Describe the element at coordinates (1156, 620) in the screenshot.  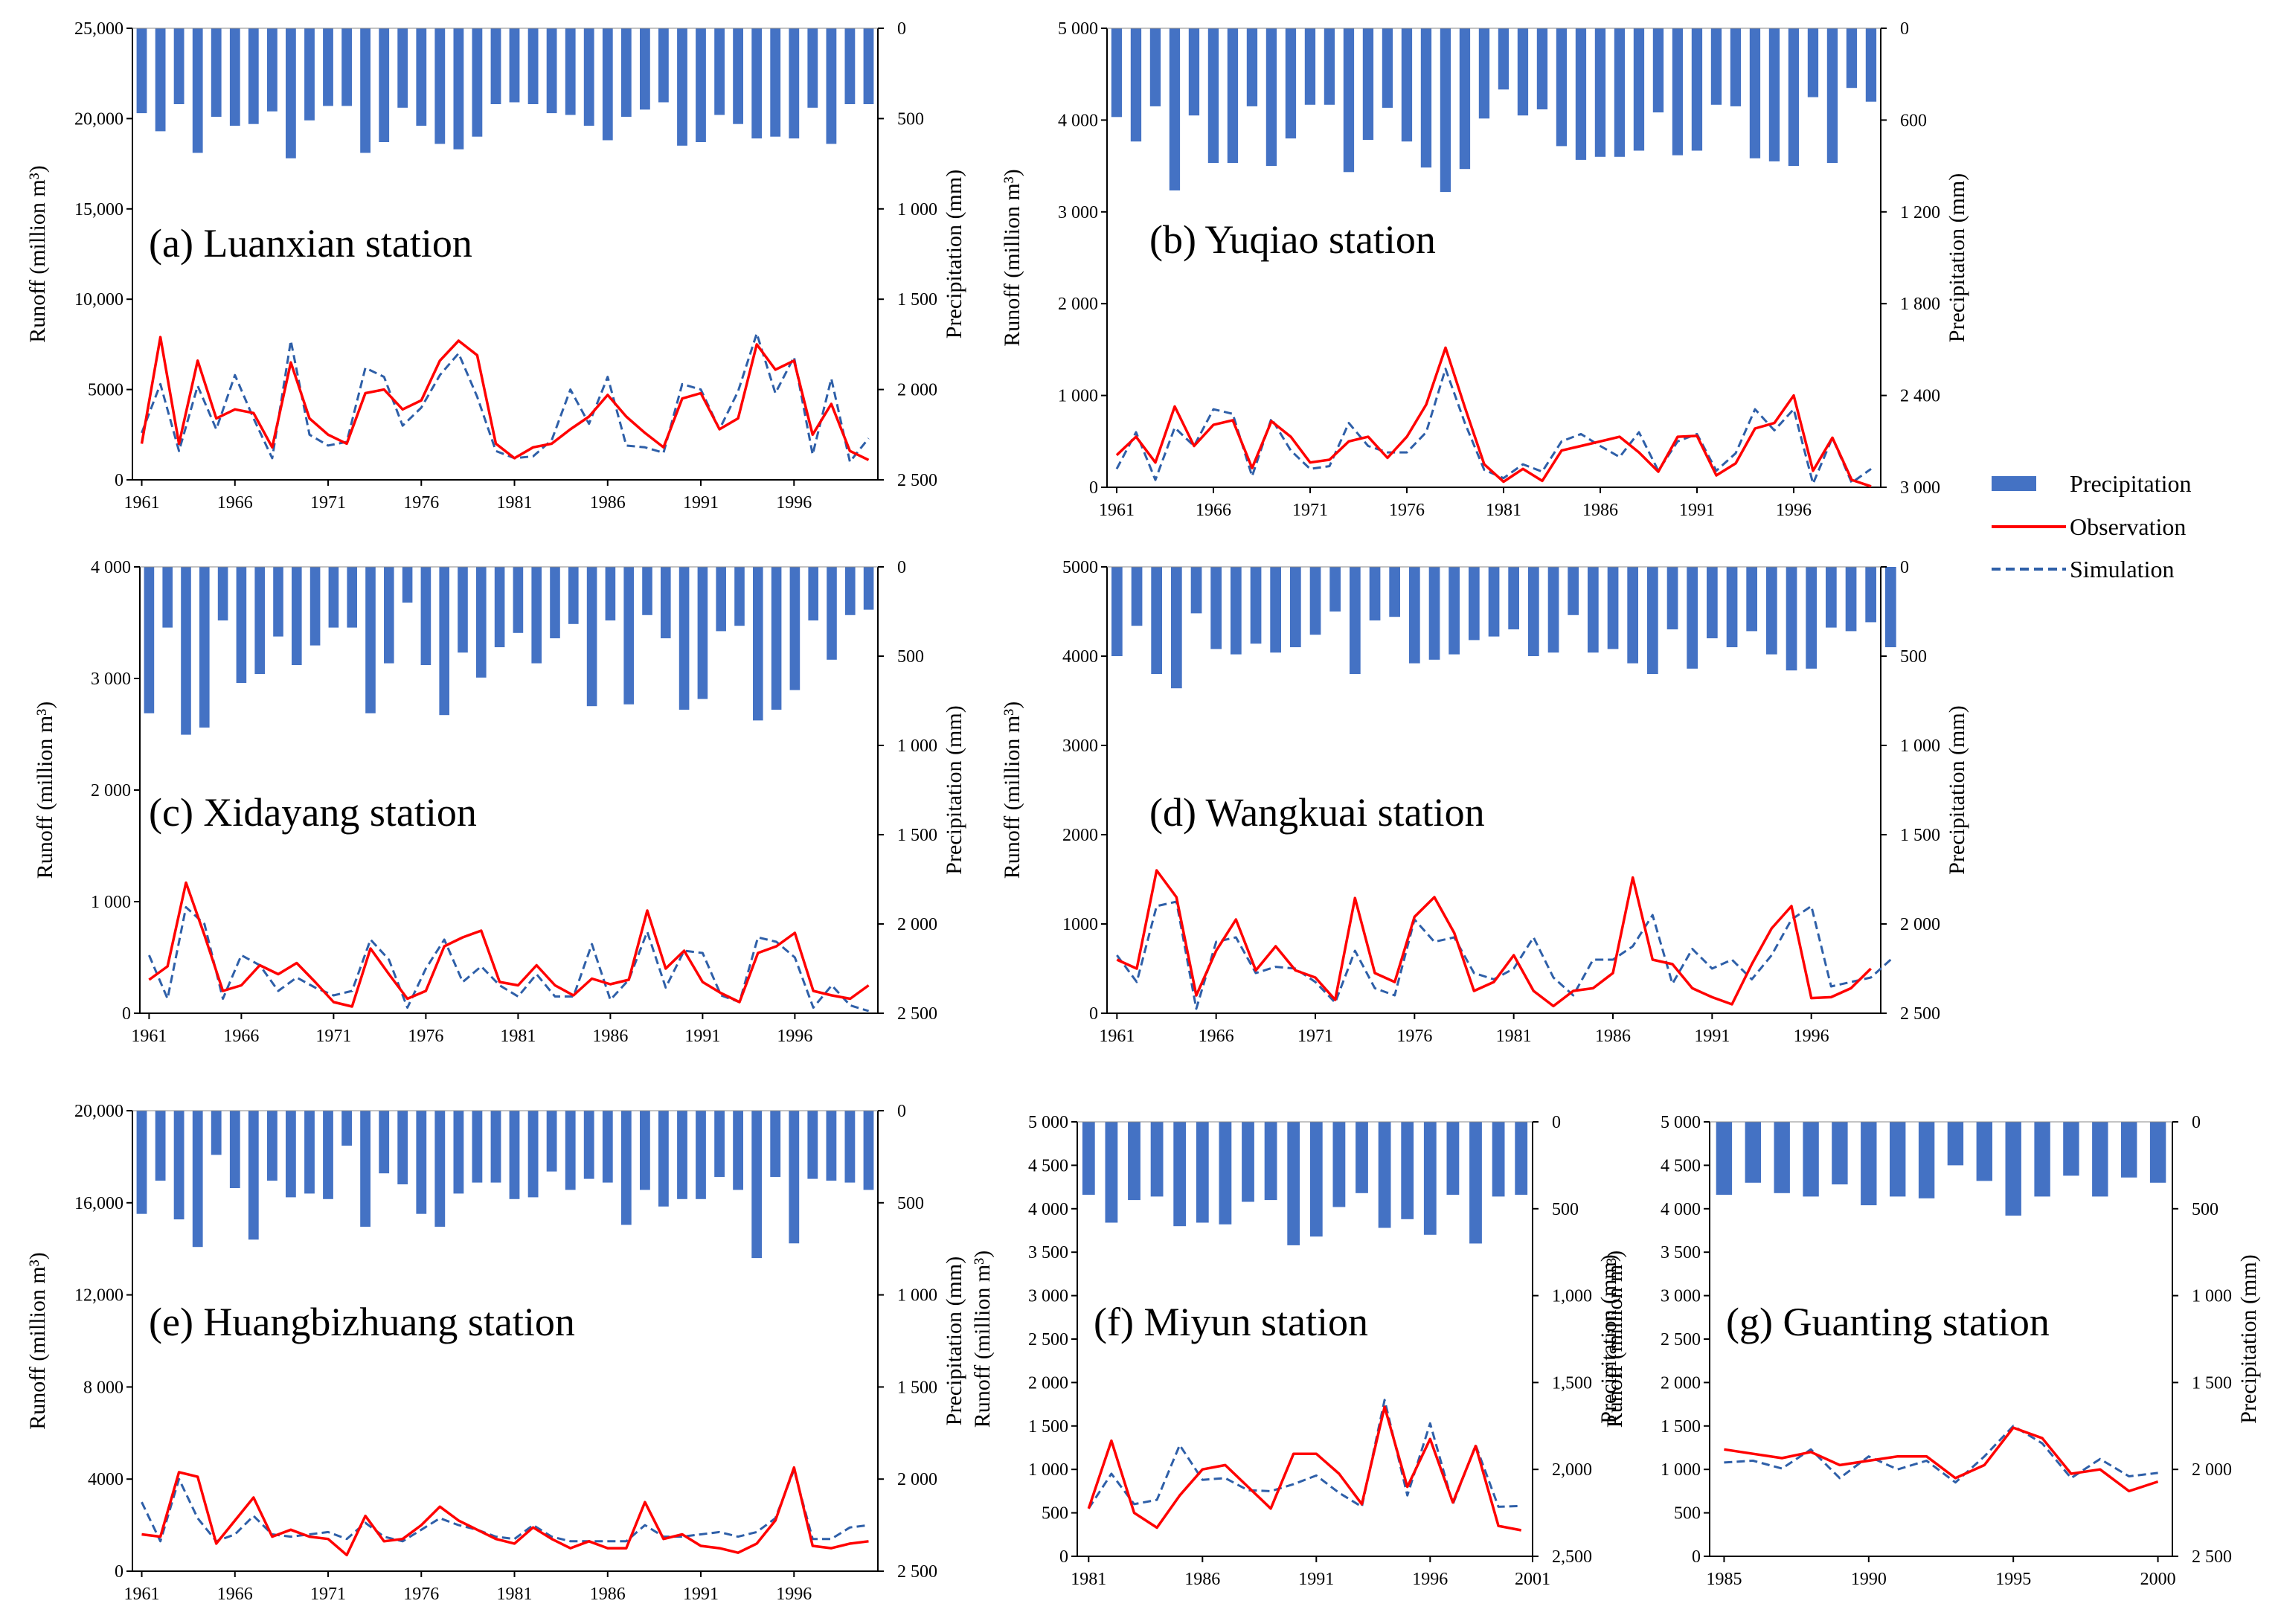
I see `precip-bar-d-1963` at that location.